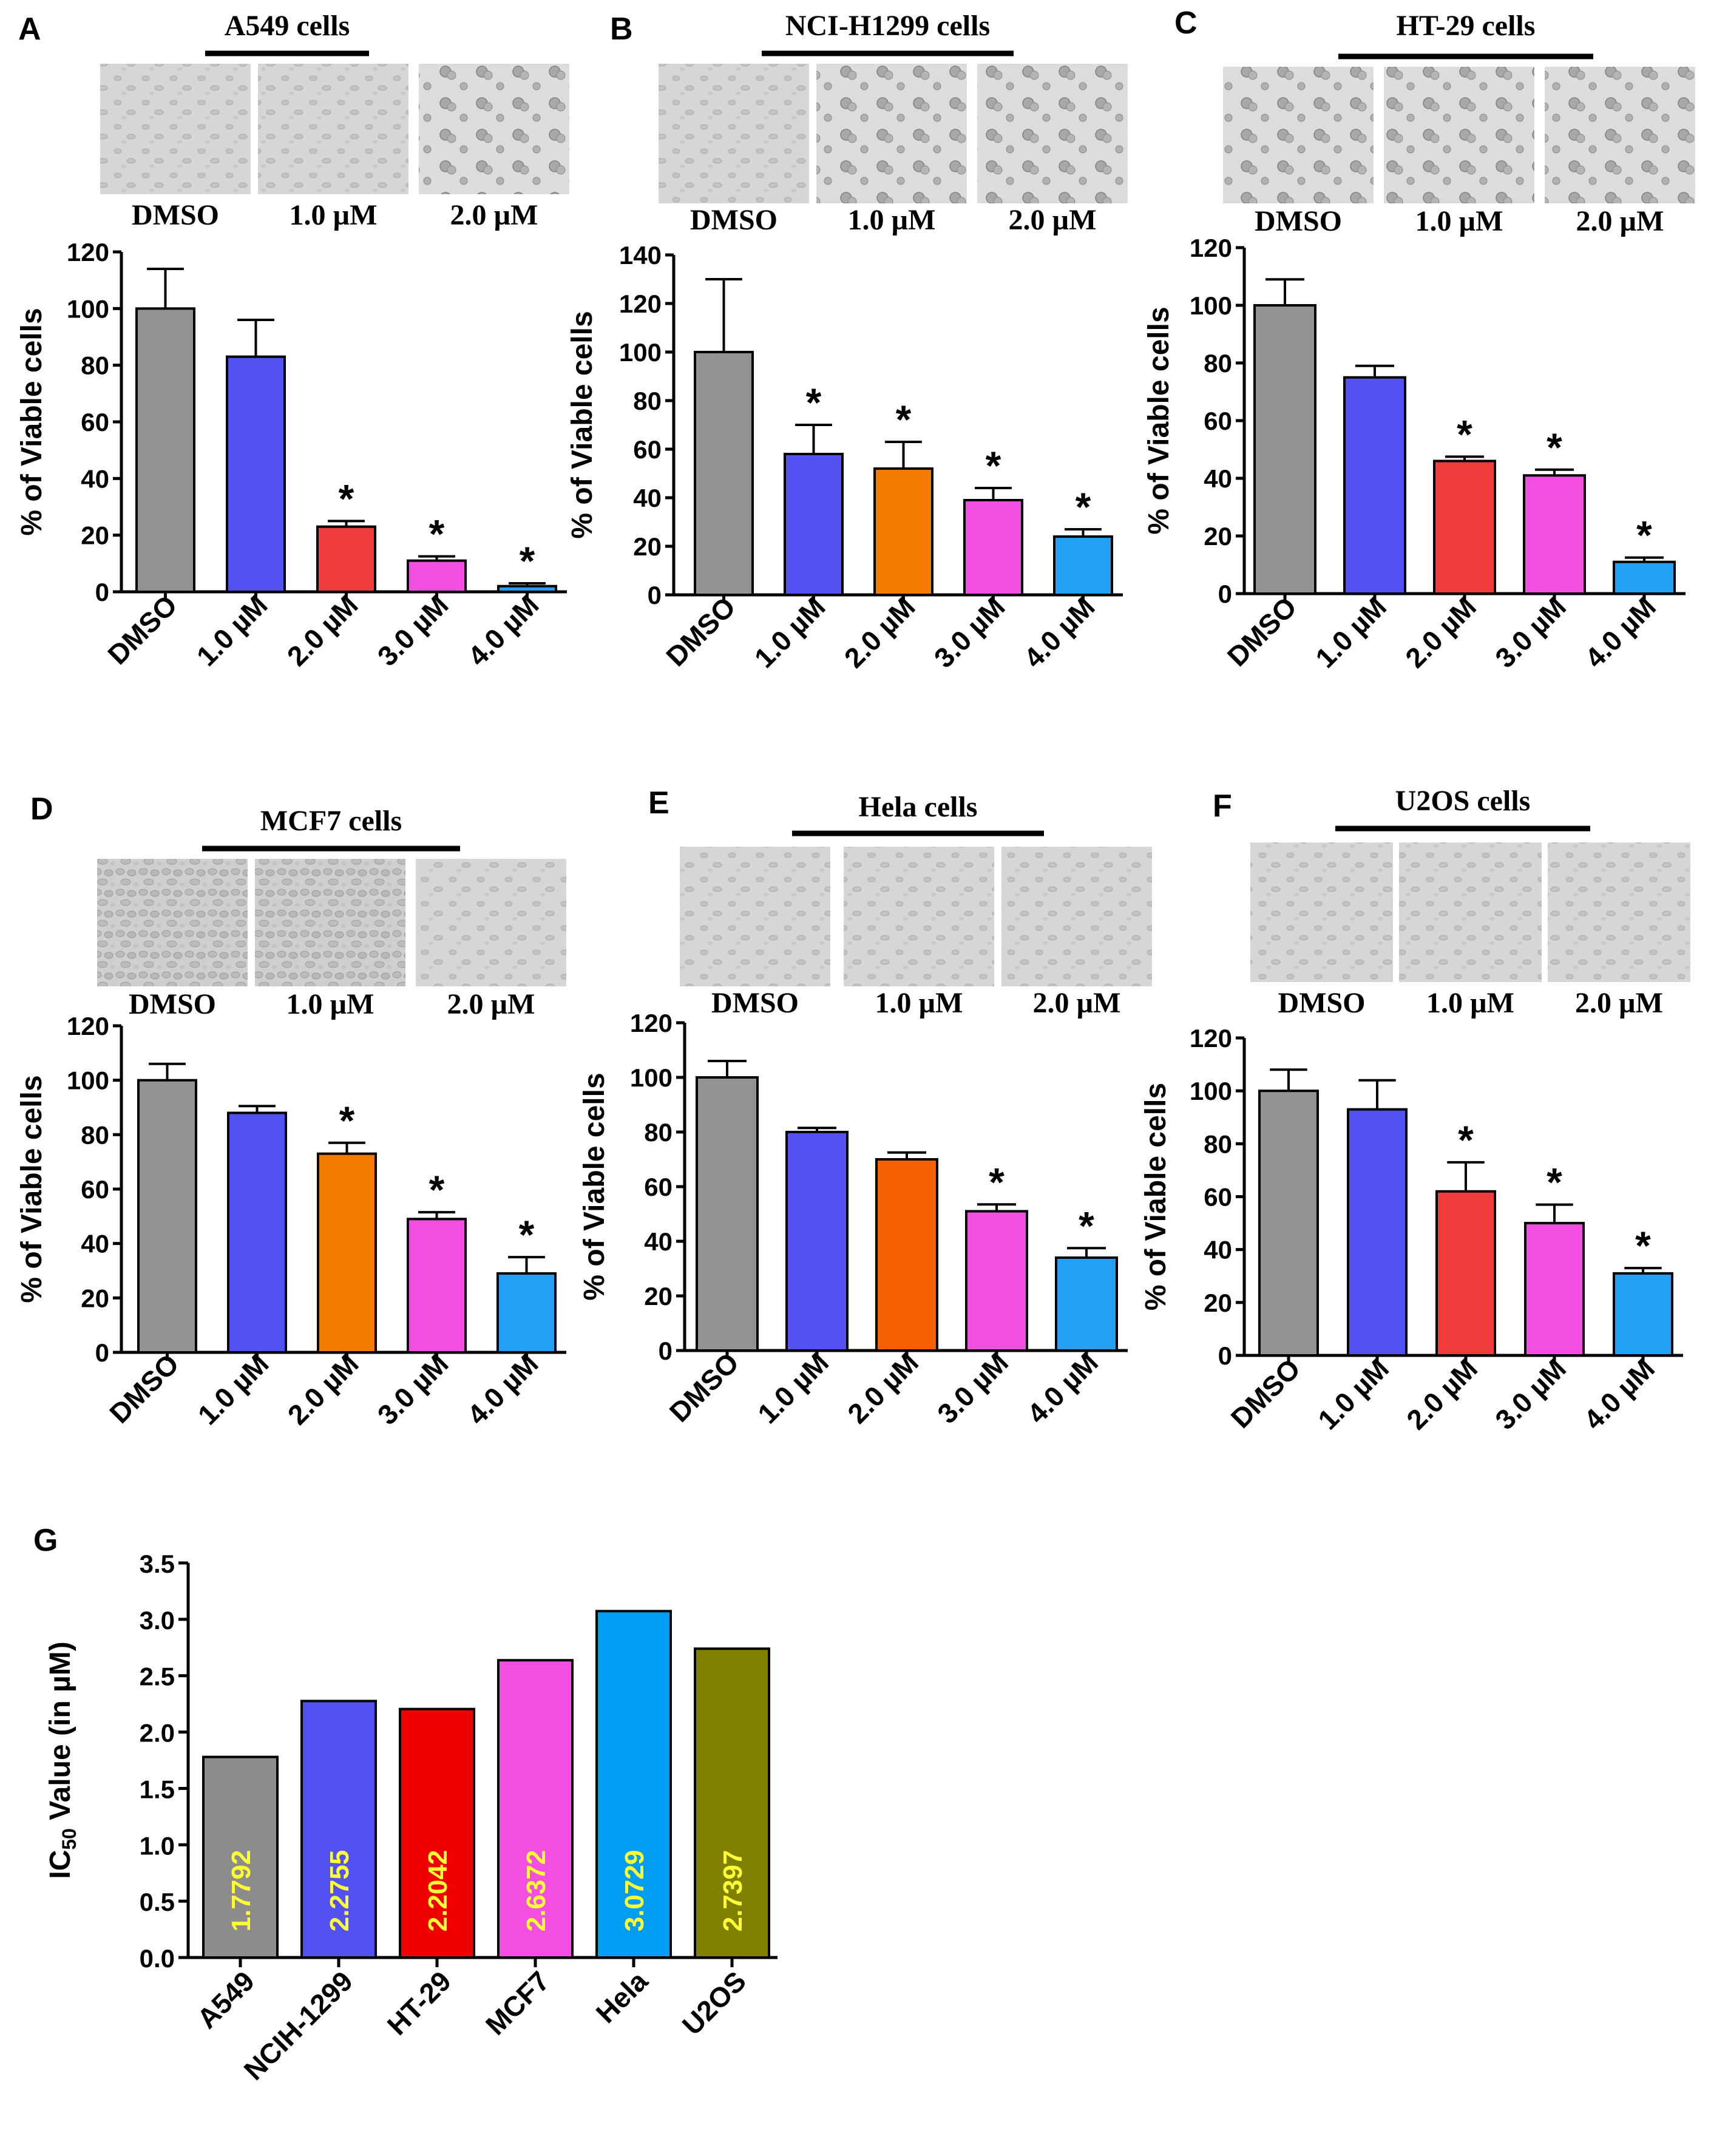 This screenshot has height=2156, width=1711. Describe the element at coordinates (157, 1902) in the screenshot. I see `y-tick-label: 0.5` at that location.